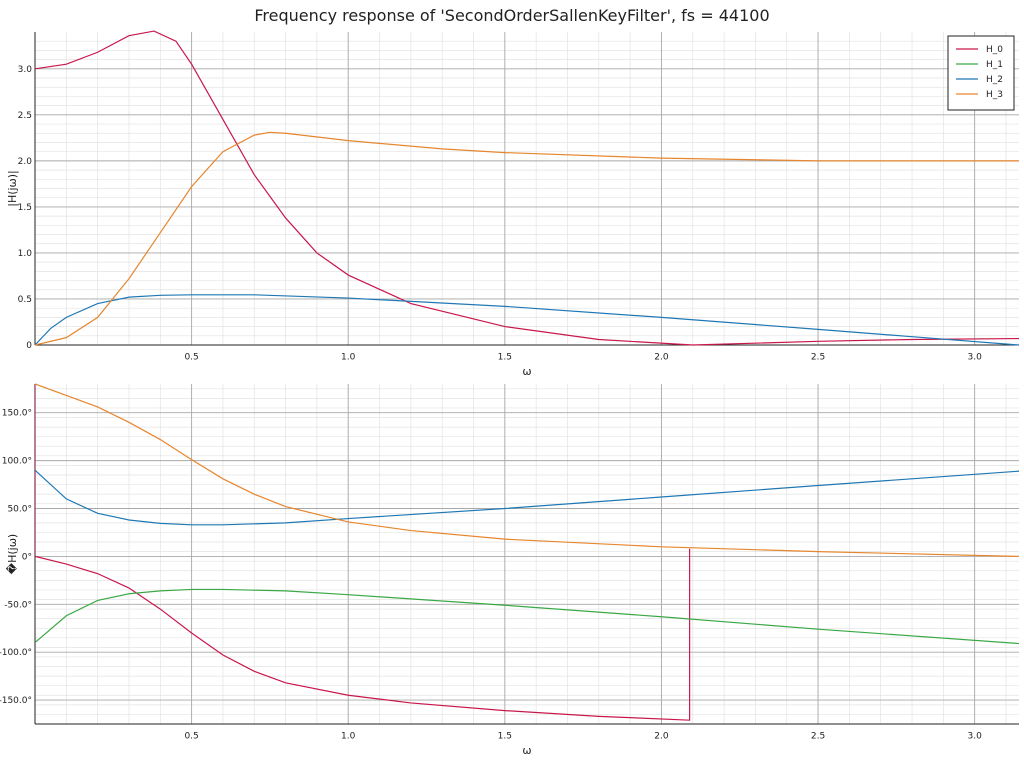  Describe the element at coordinates (17, 462) in the screenshot. I see `y-tick-label: 100.0°` at that location.